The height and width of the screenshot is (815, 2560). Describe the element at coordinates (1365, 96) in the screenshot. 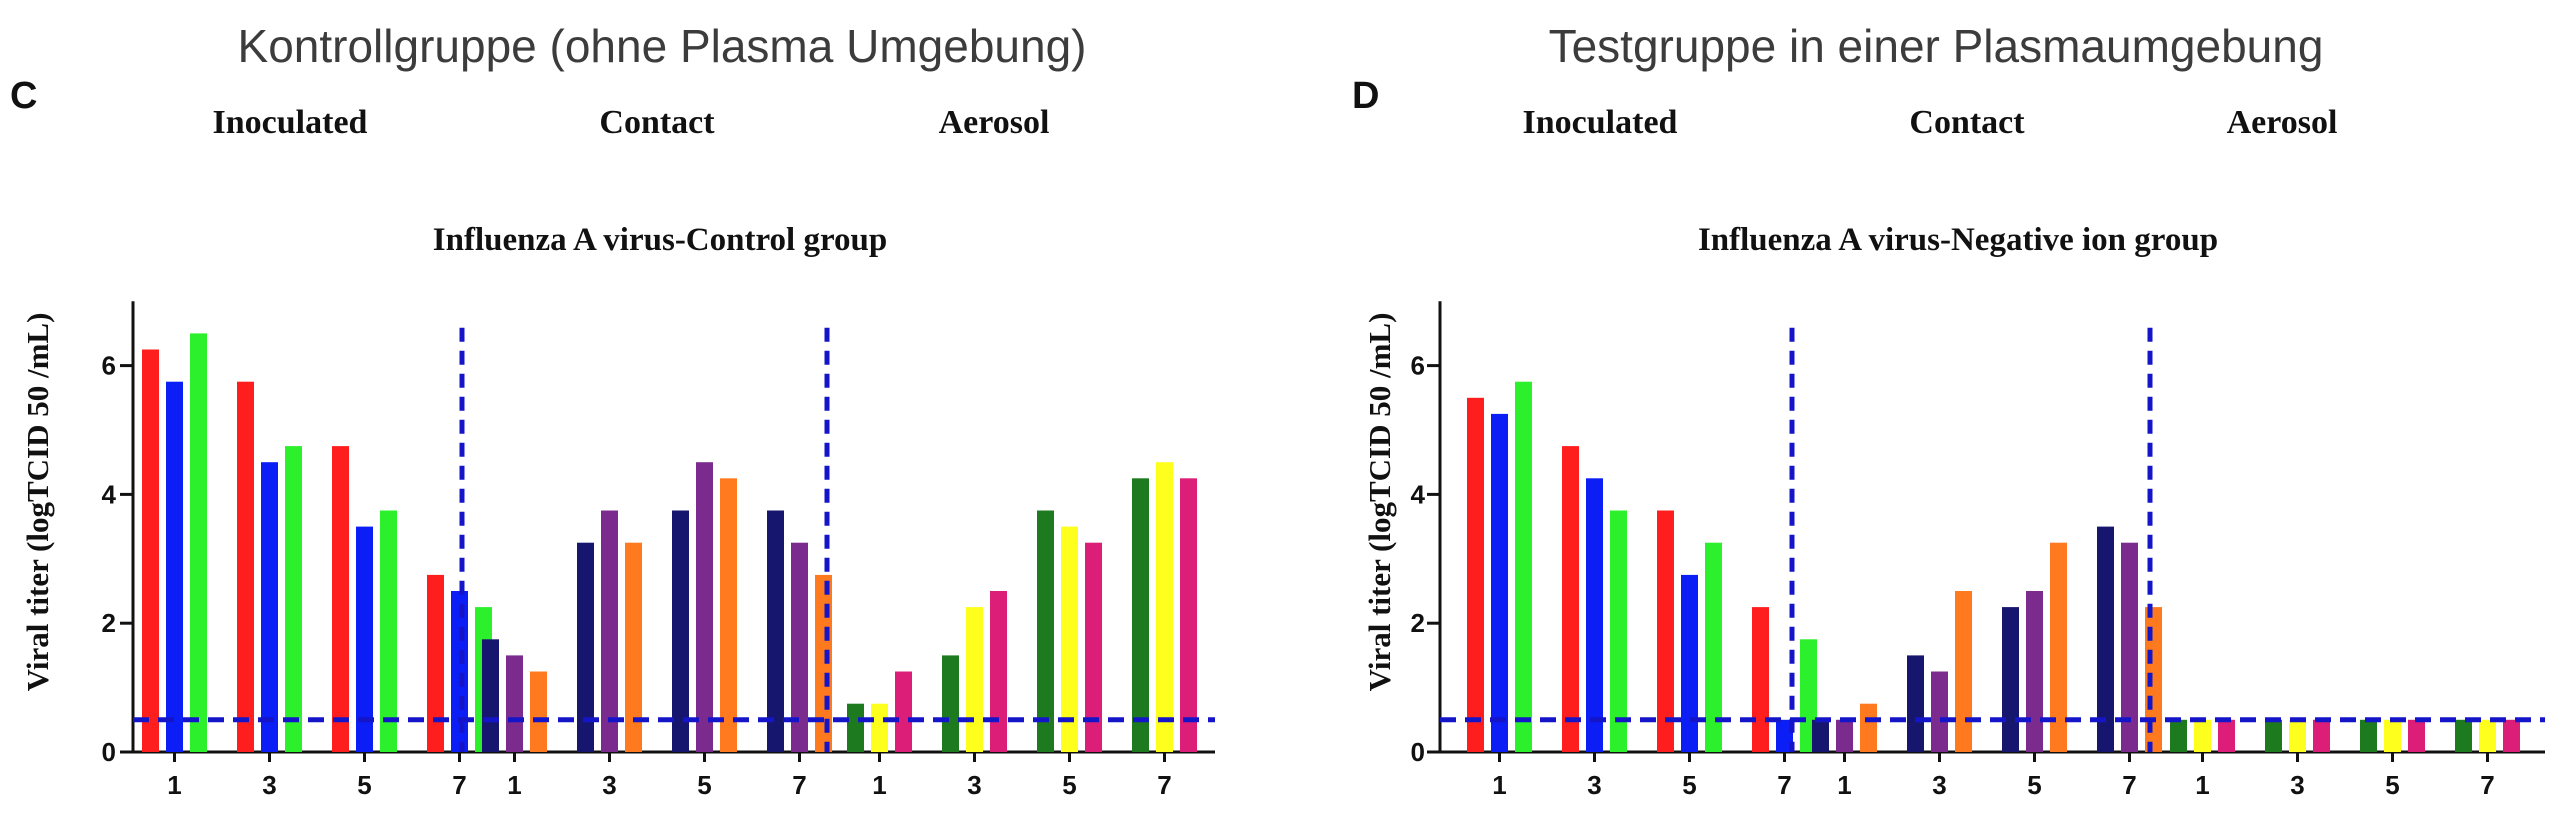

I see `panel-label: D` at that location.